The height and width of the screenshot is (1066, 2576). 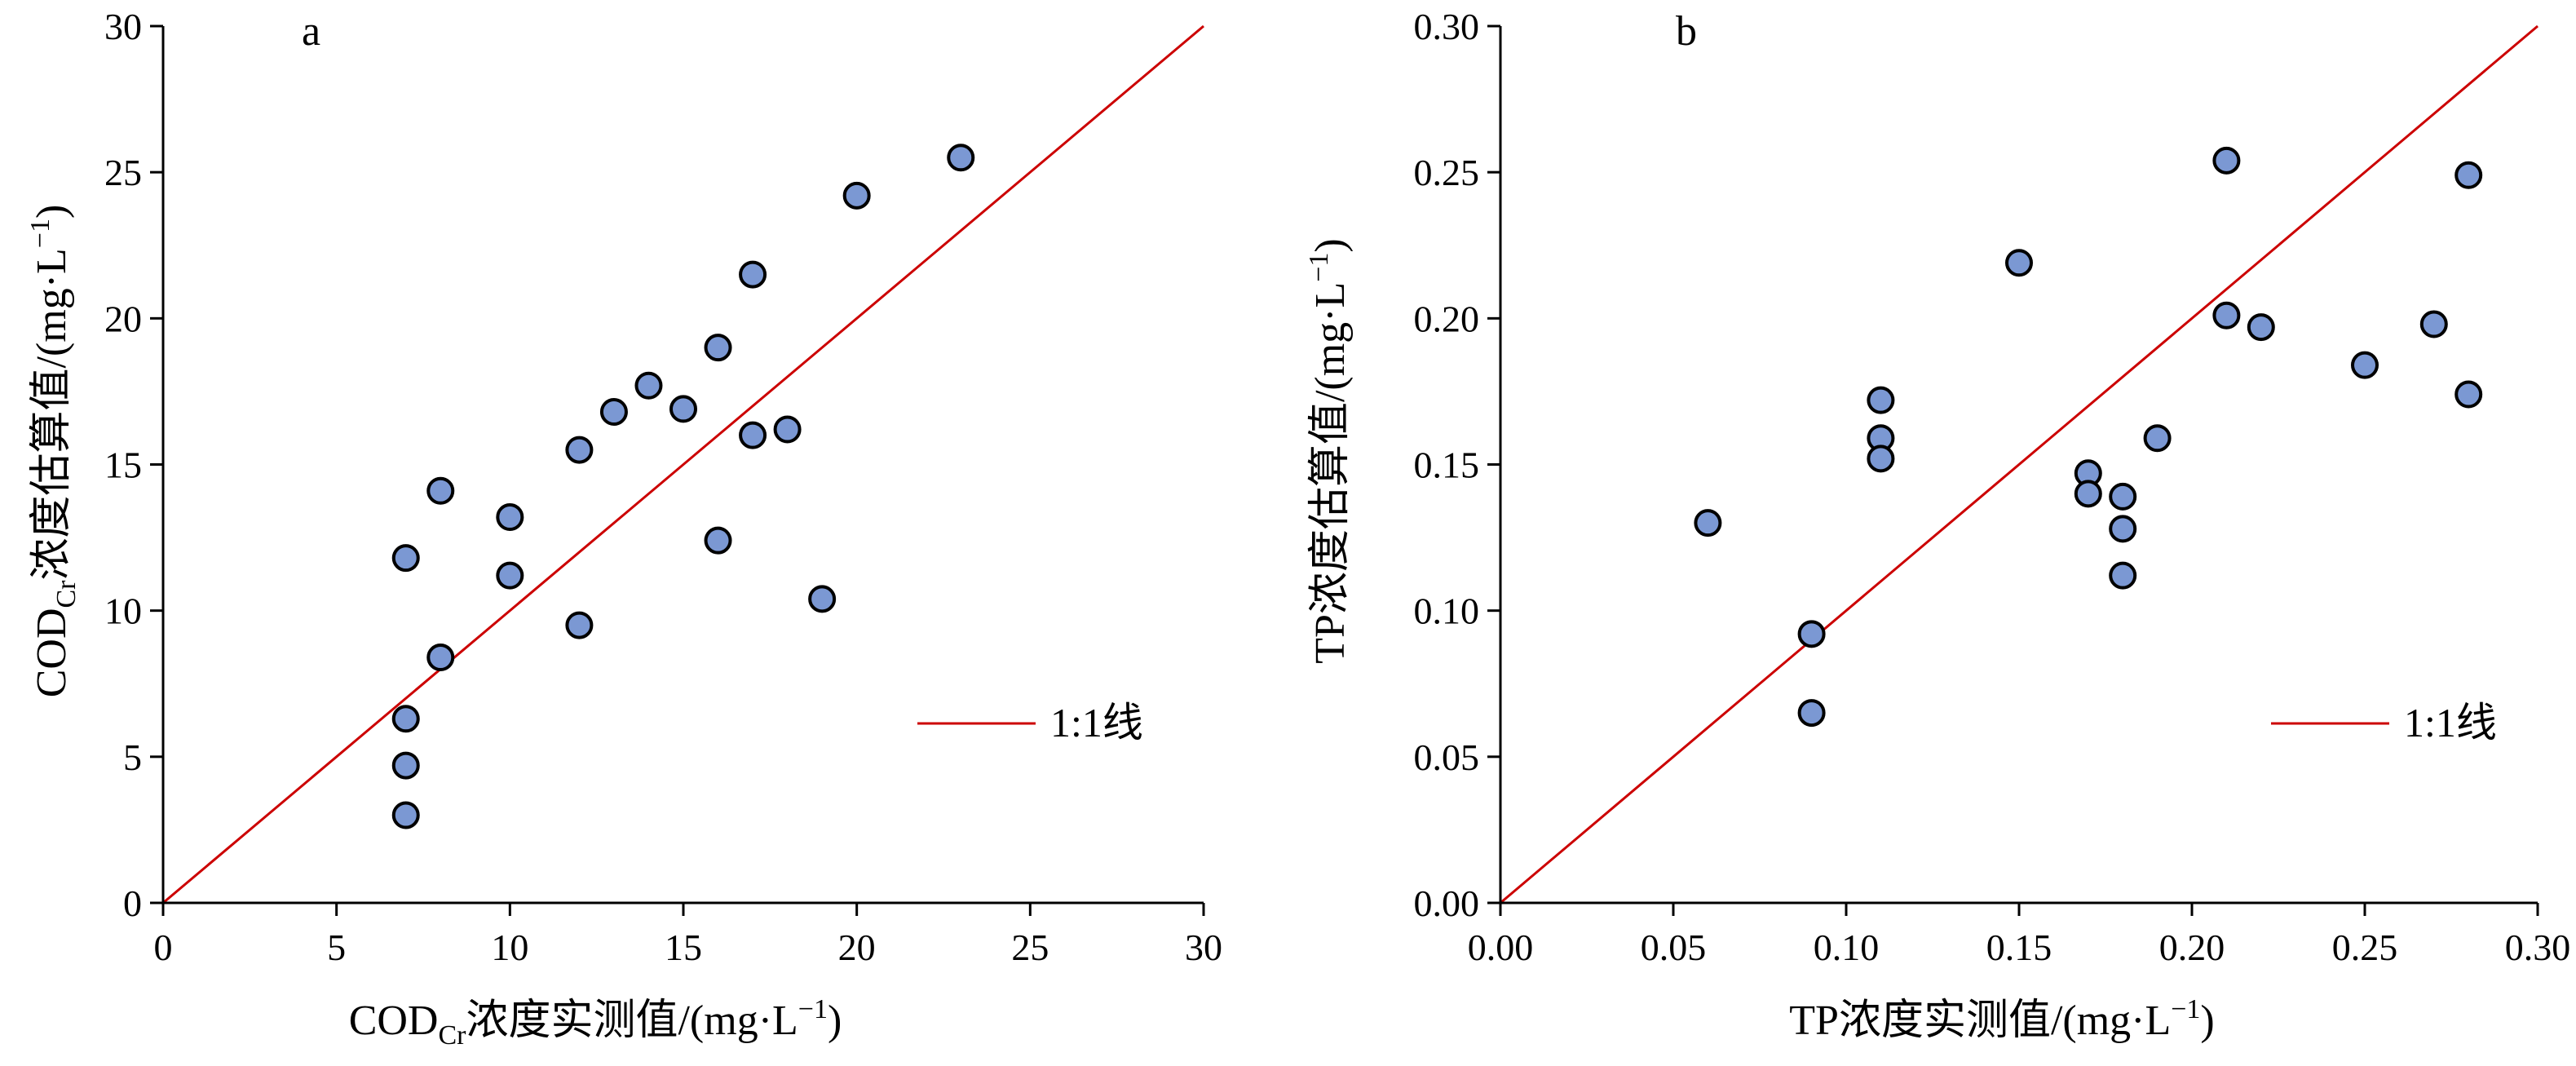 What do you see at coordinates (1330, 448) in the screenshot?
I see `panel-b-y-title-mid: 浓度估算值/(mg·L` at bounding box center [1330, 448].